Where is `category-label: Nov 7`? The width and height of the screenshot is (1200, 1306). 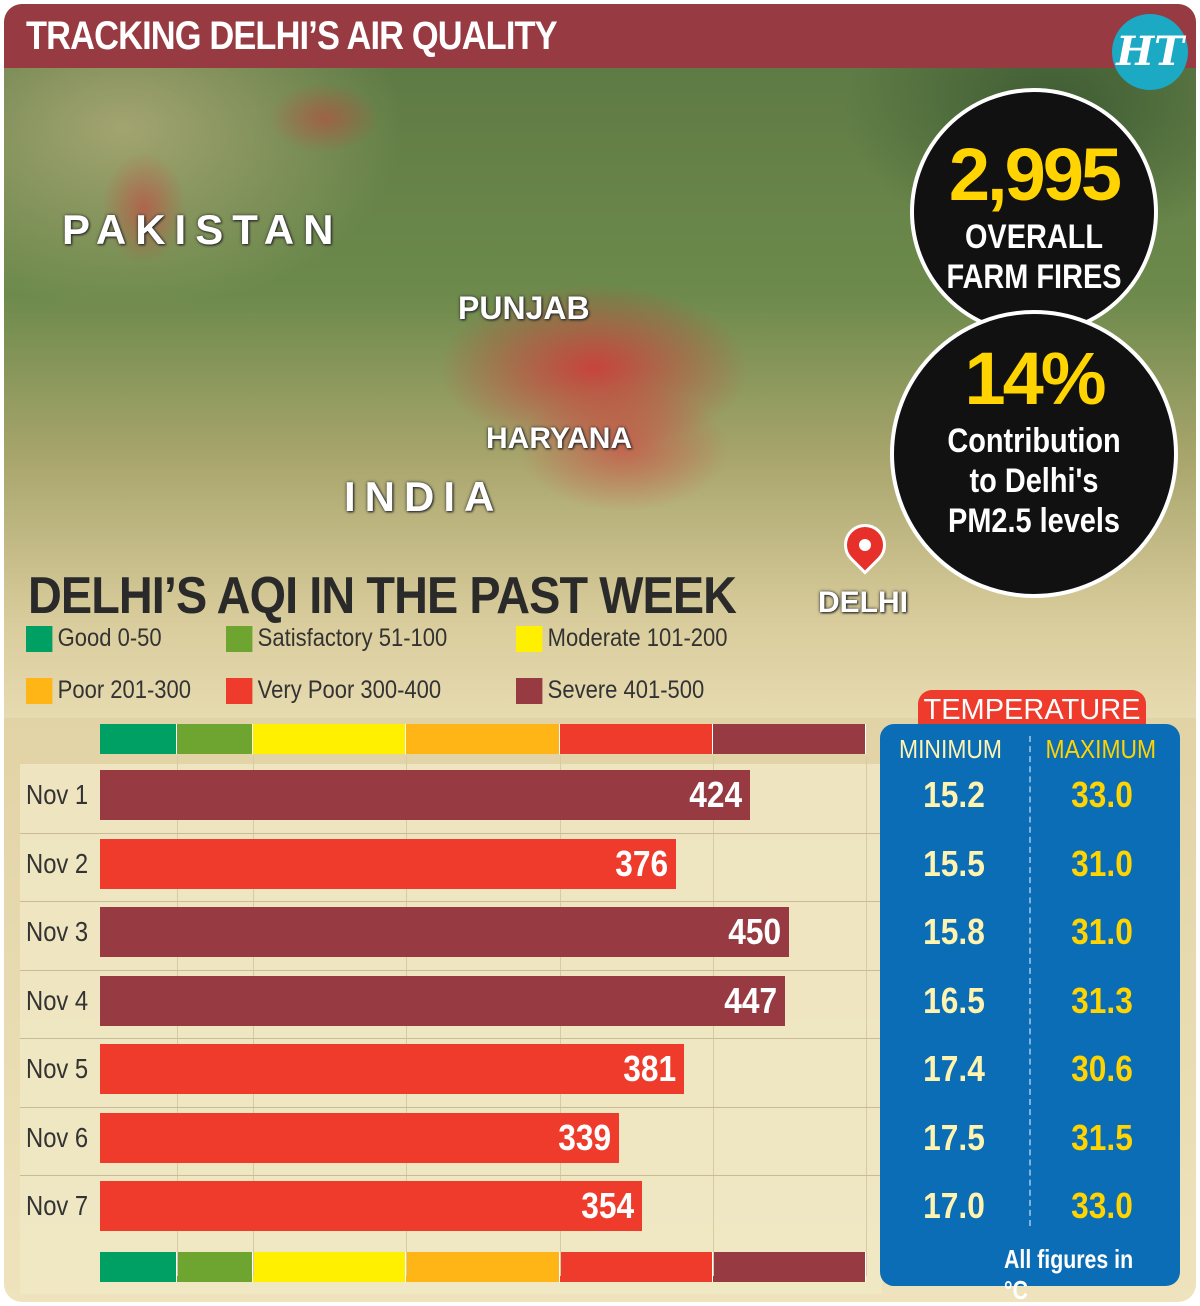 category-label: Nov 7 is located at coordinates (57, 1205).